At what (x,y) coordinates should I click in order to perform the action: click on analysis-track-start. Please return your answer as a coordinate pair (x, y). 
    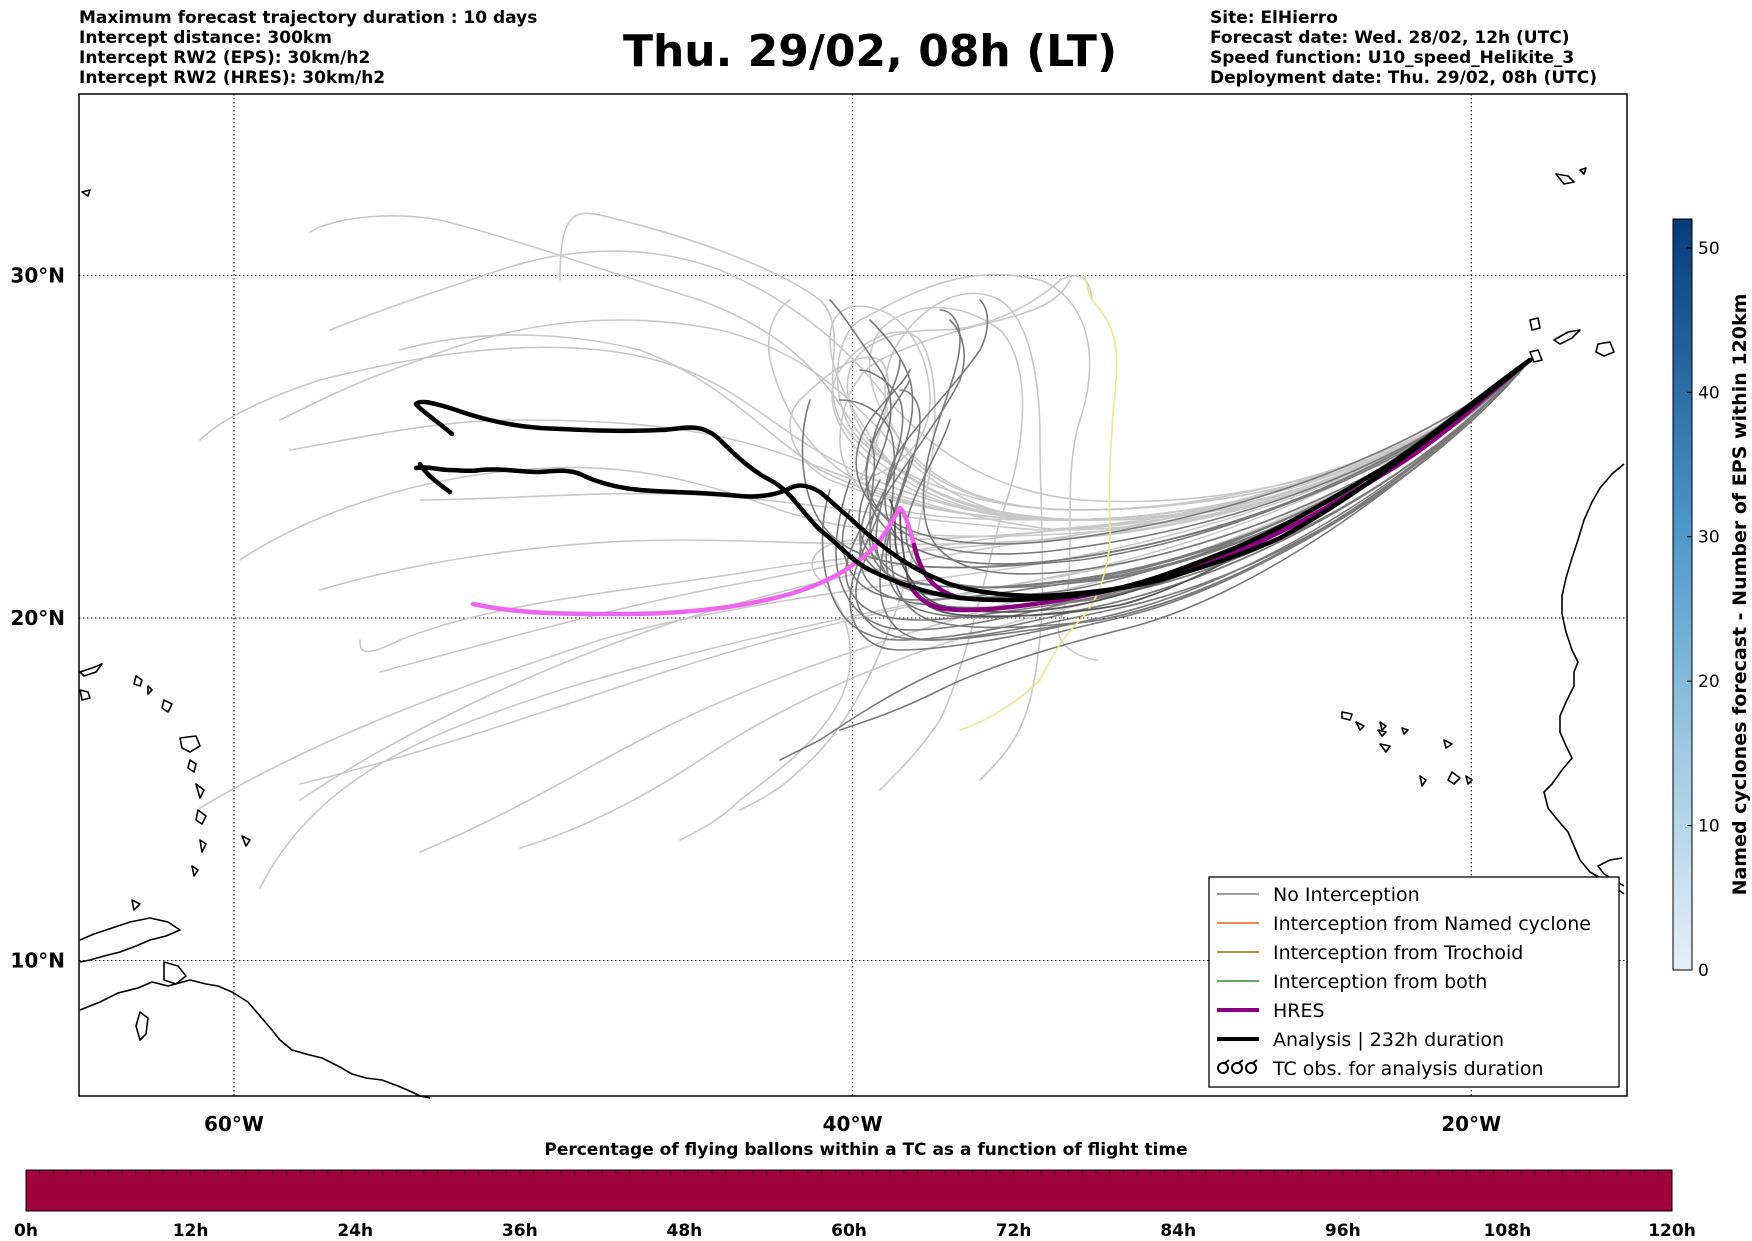
    Looking at the image, I should click on (435, 478).